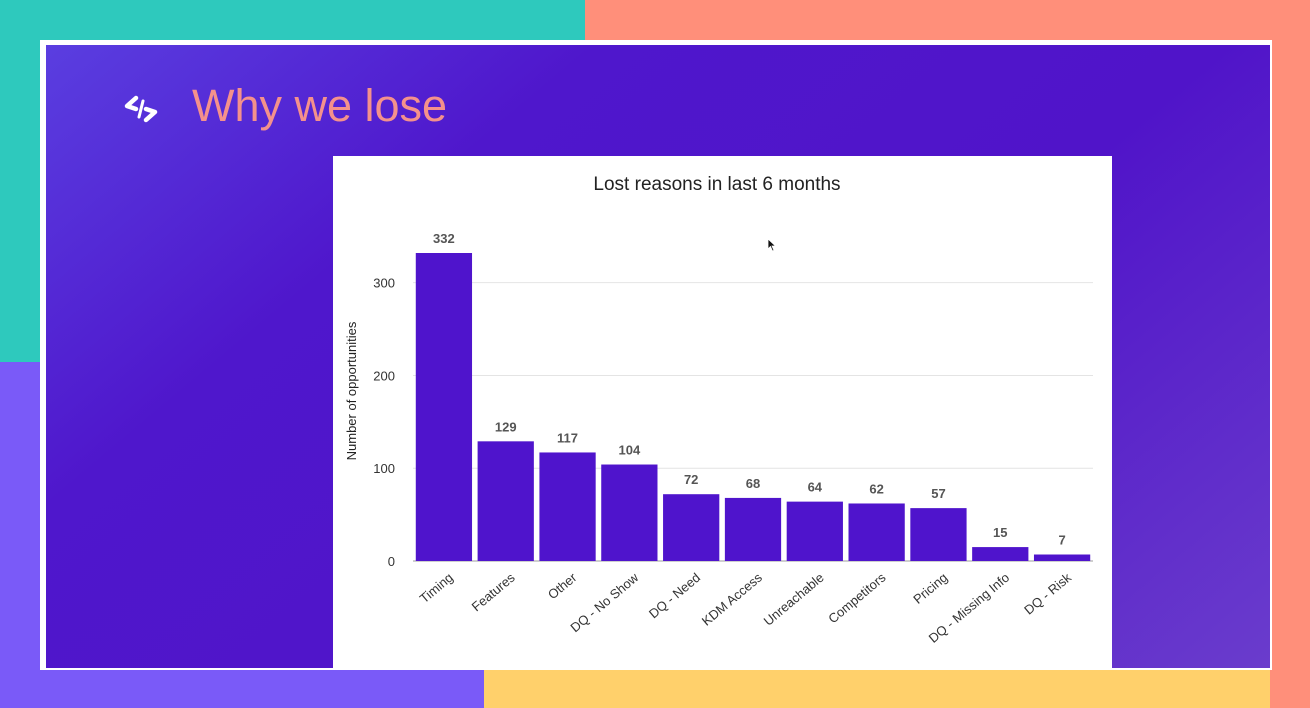 This screenshot has width=1310, height=708. I want to click on mouse-cursor-icon, so click(772, 245).